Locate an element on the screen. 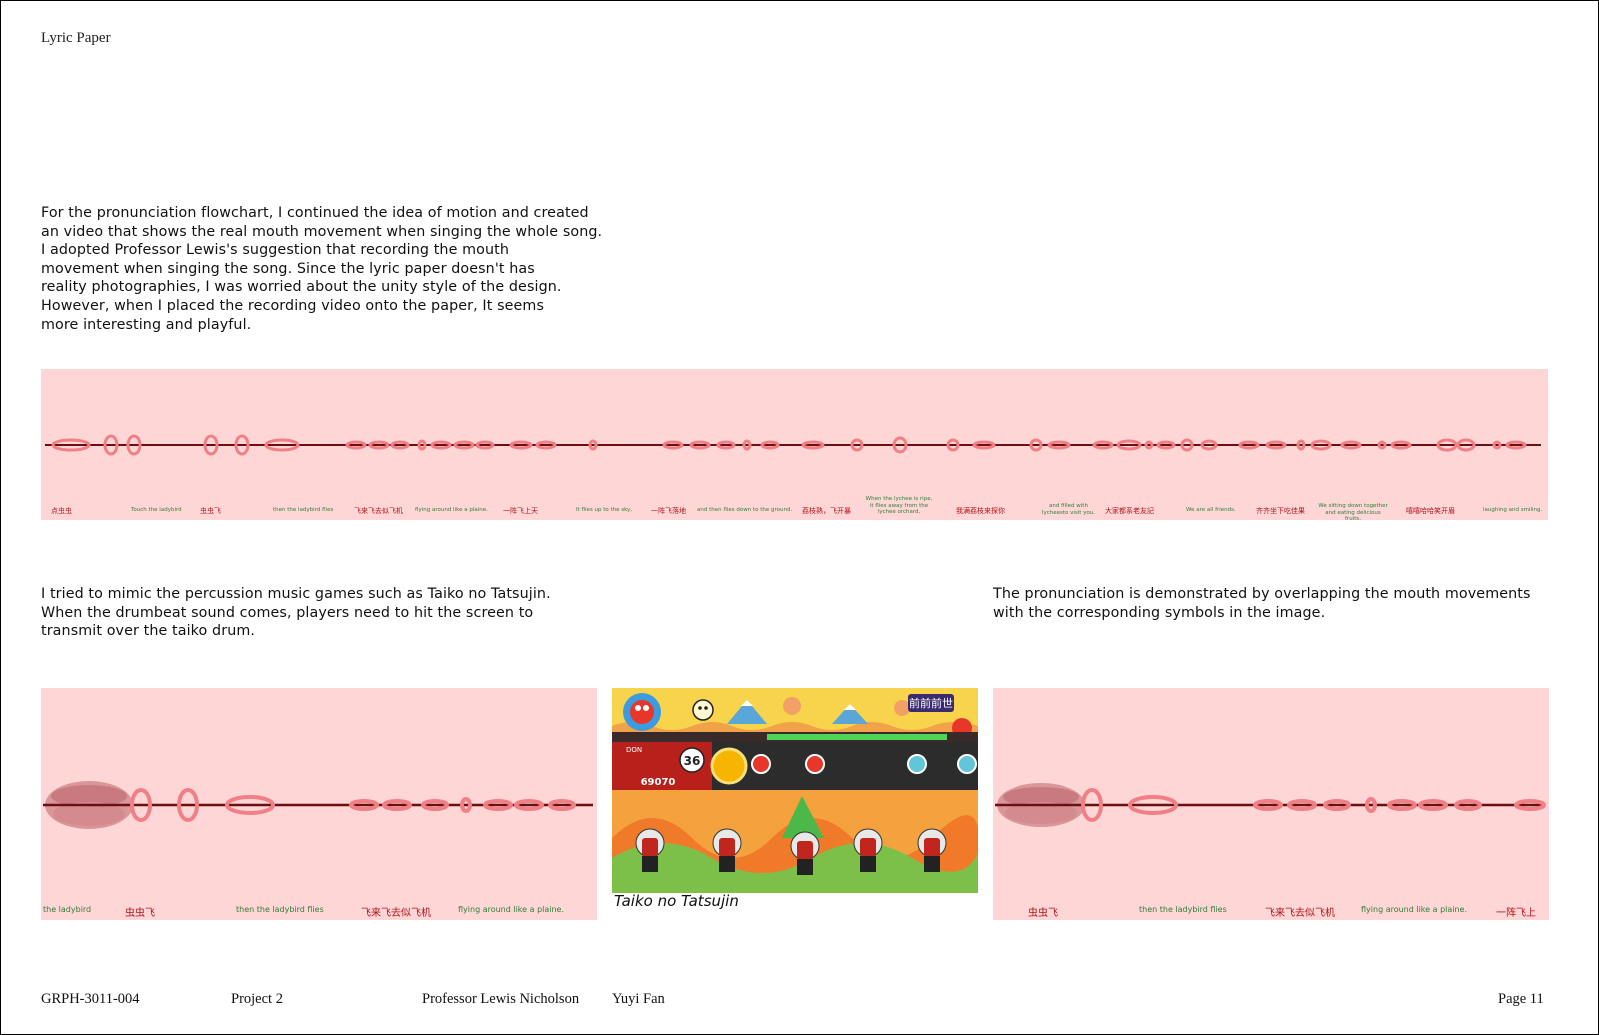 The width and height of the screenshot is (1599, 1035). lyric-text: 一阵飞上天 is located at coordinates (520, 511).